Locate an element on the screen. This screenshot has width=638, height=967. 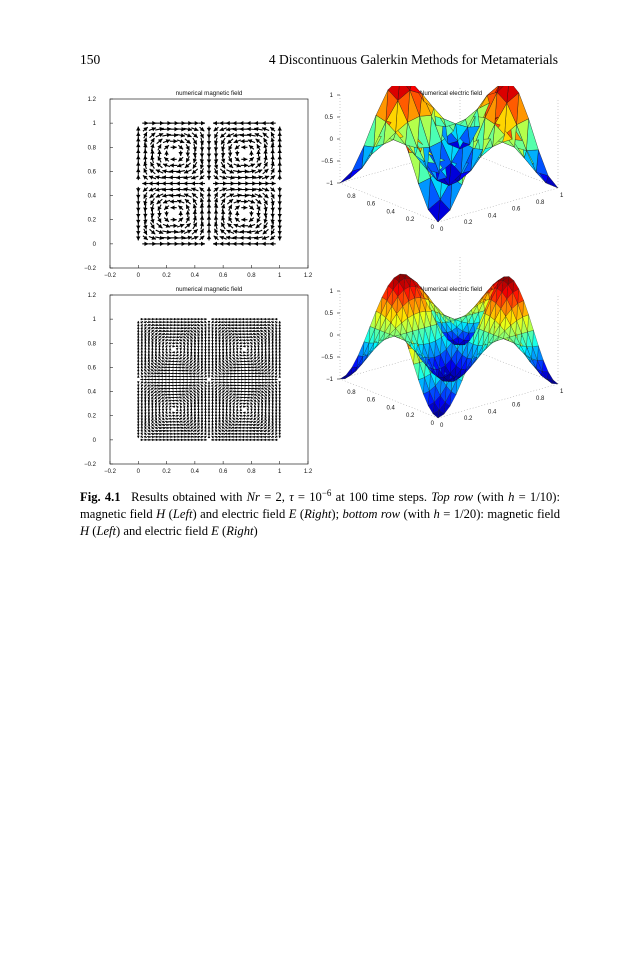
quiver-axes-box is located at coordinates (209, 183).